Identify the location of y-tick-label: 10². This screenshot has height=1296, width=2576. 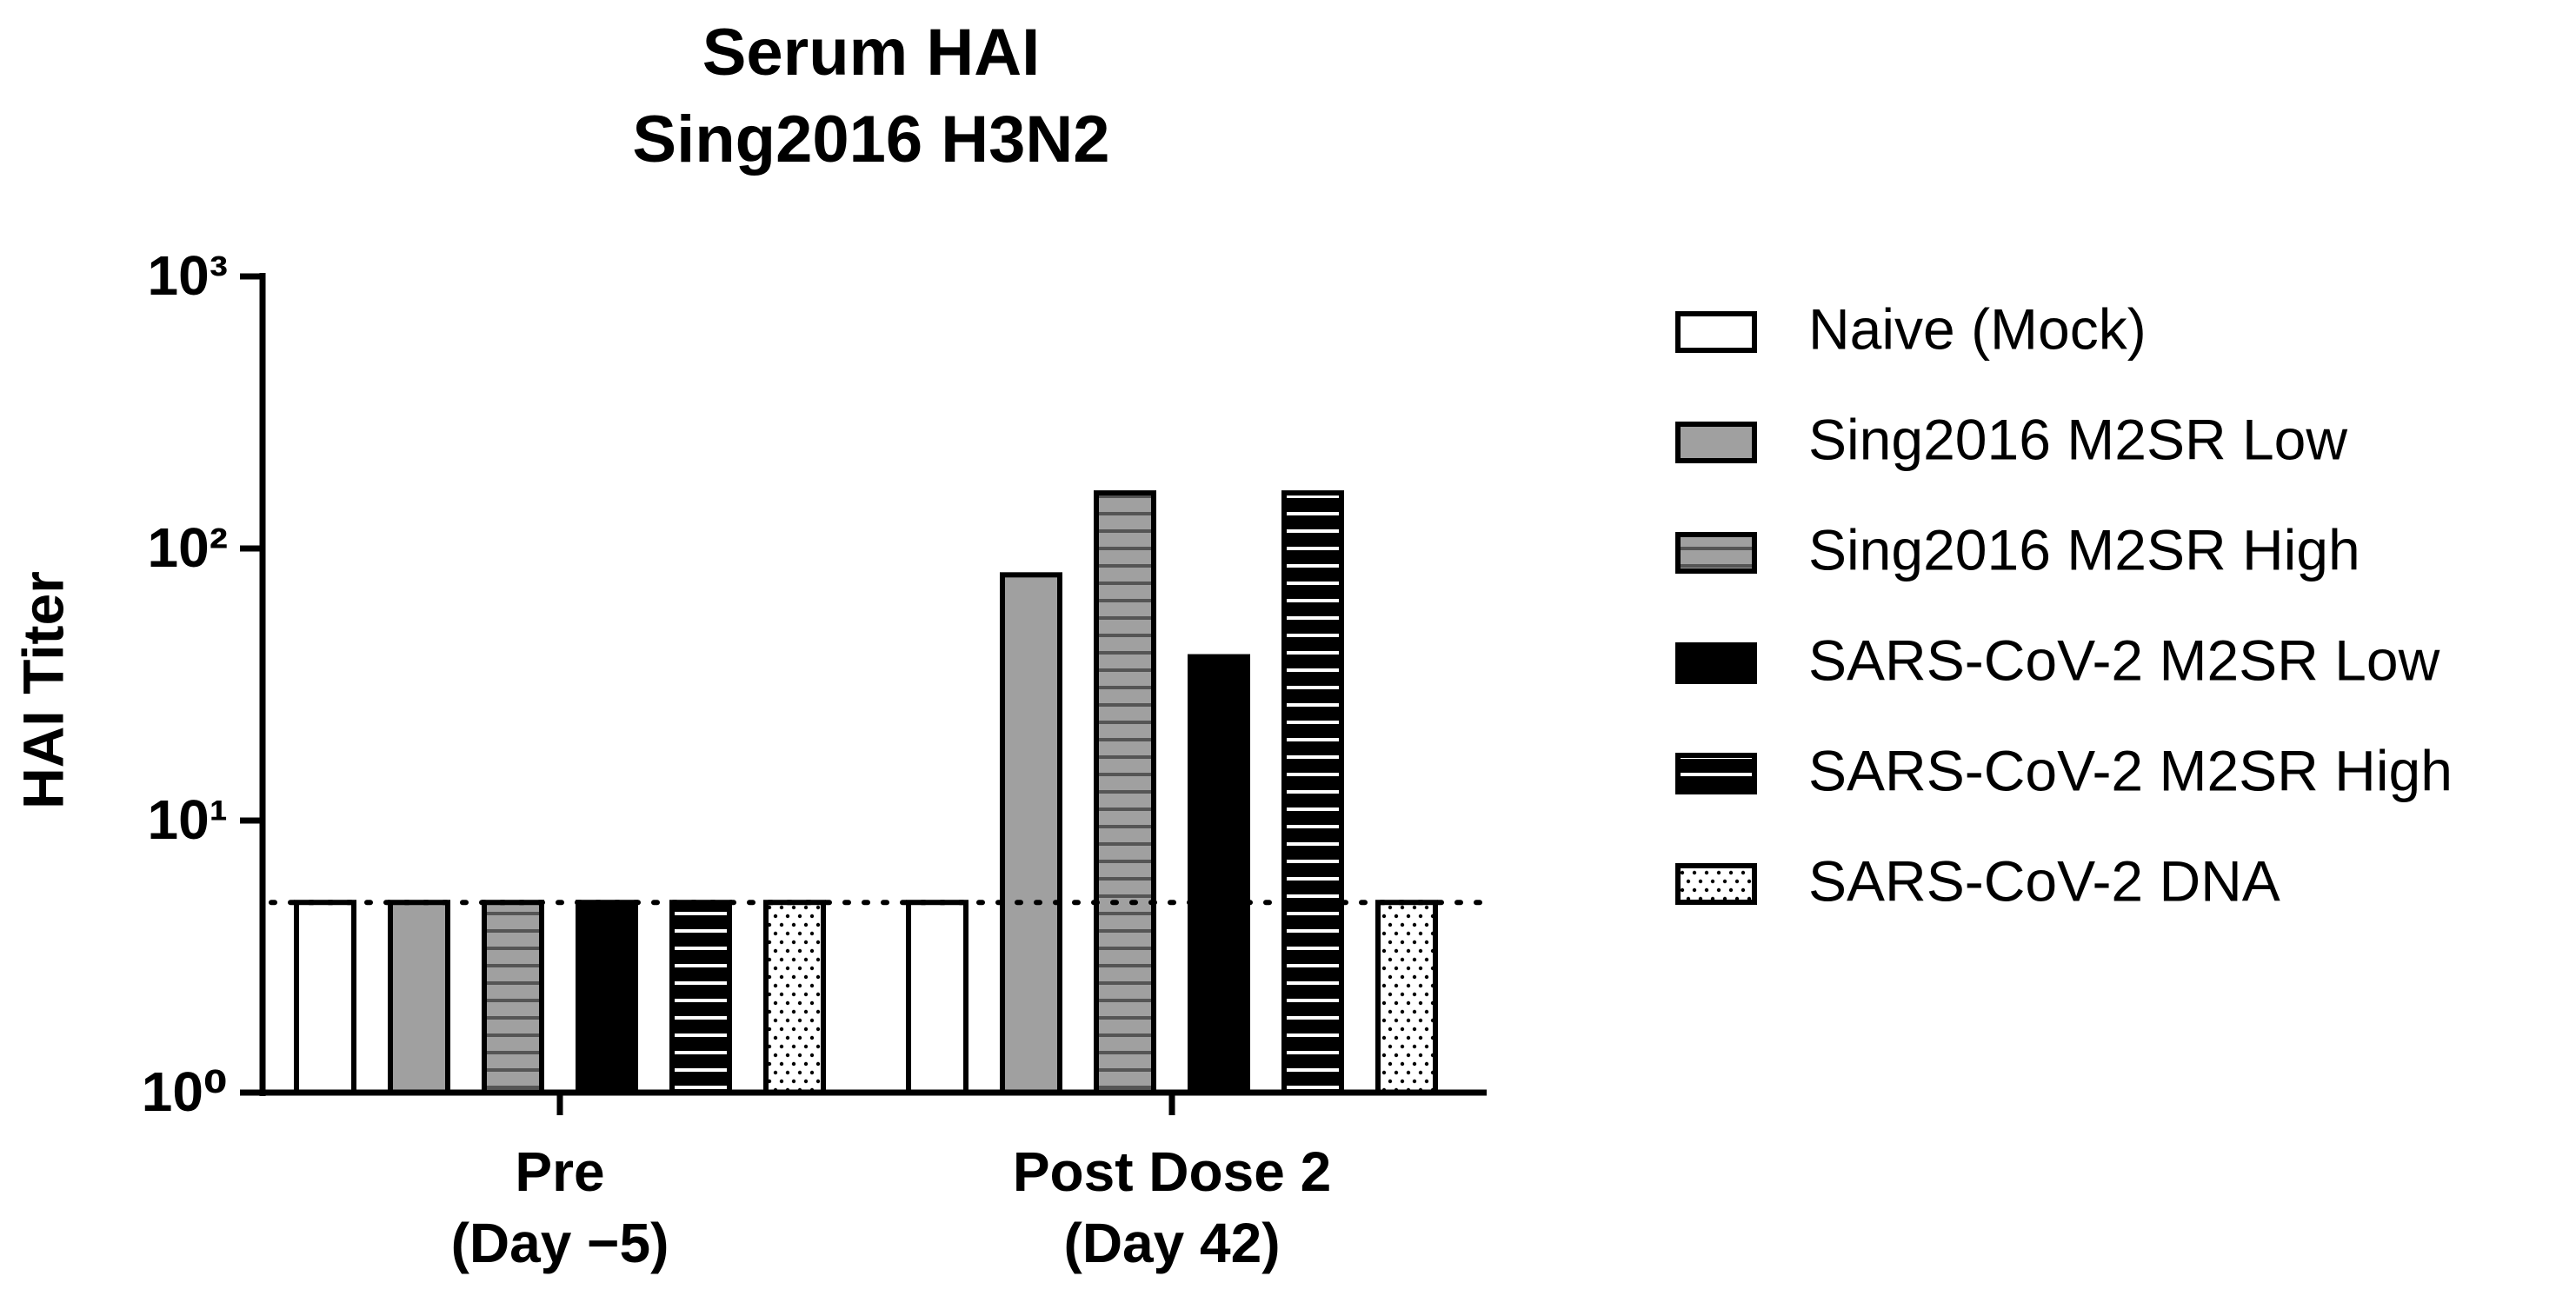
(188, 548).